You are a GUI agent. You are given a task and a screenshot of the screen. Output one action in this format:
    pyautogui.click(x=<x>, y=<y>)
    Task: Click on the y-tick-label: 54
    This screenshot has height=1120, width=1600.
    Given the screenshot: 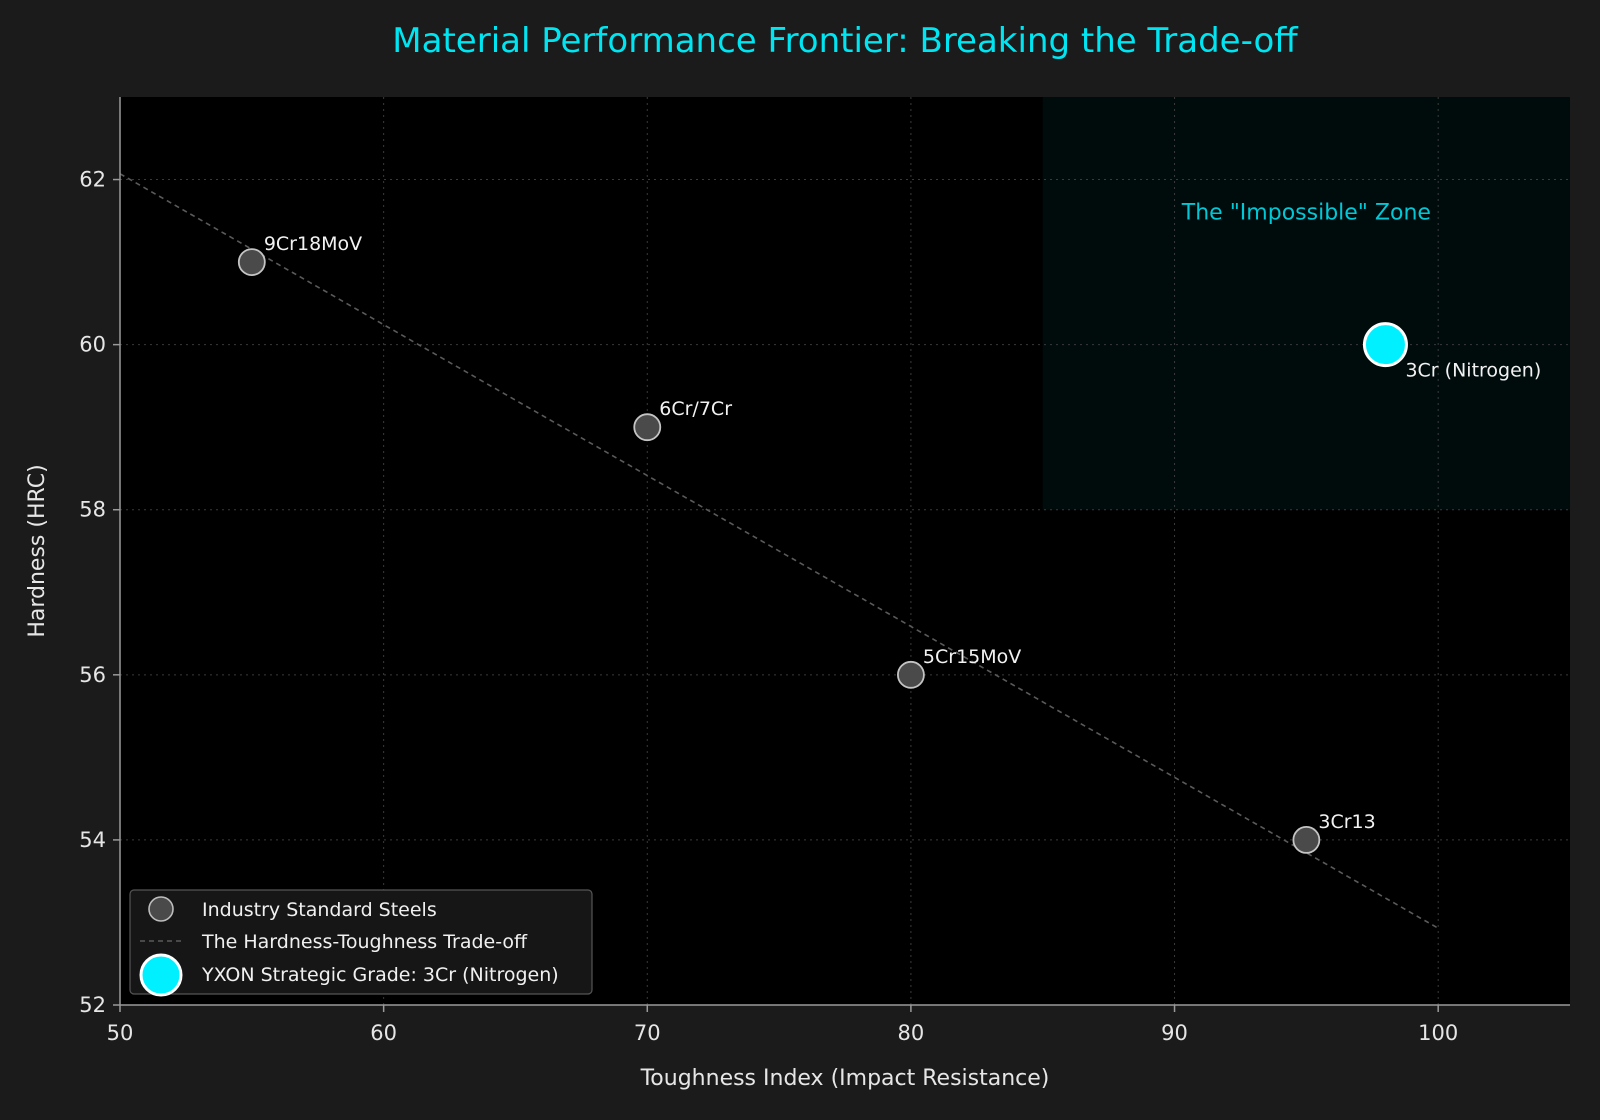 What is the action you would take?
    pyautogui.click(x=92, y=840)
    